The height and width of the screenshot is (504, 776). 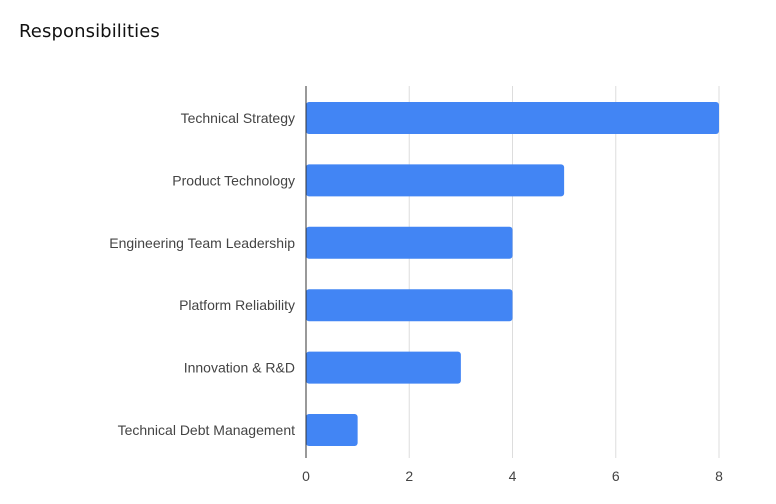 I want to click on category-label-platform-reliability: Platform Reliability, so click(x=237, y=305).